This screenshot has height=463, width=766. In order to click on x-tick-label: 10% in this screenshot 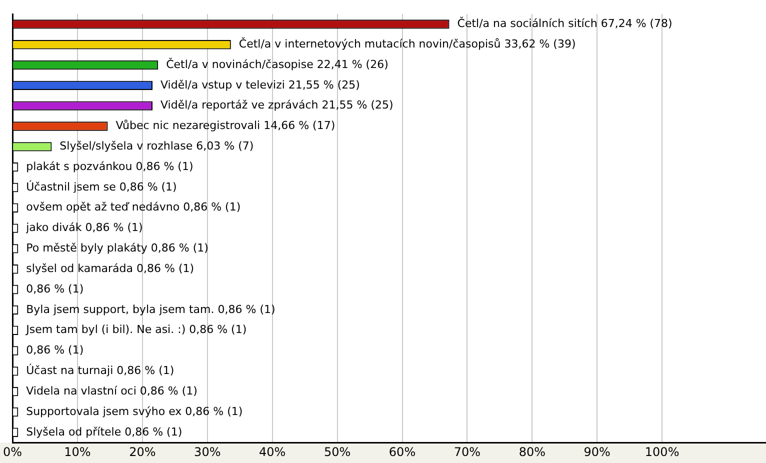, I will do `click(77, 451)`.